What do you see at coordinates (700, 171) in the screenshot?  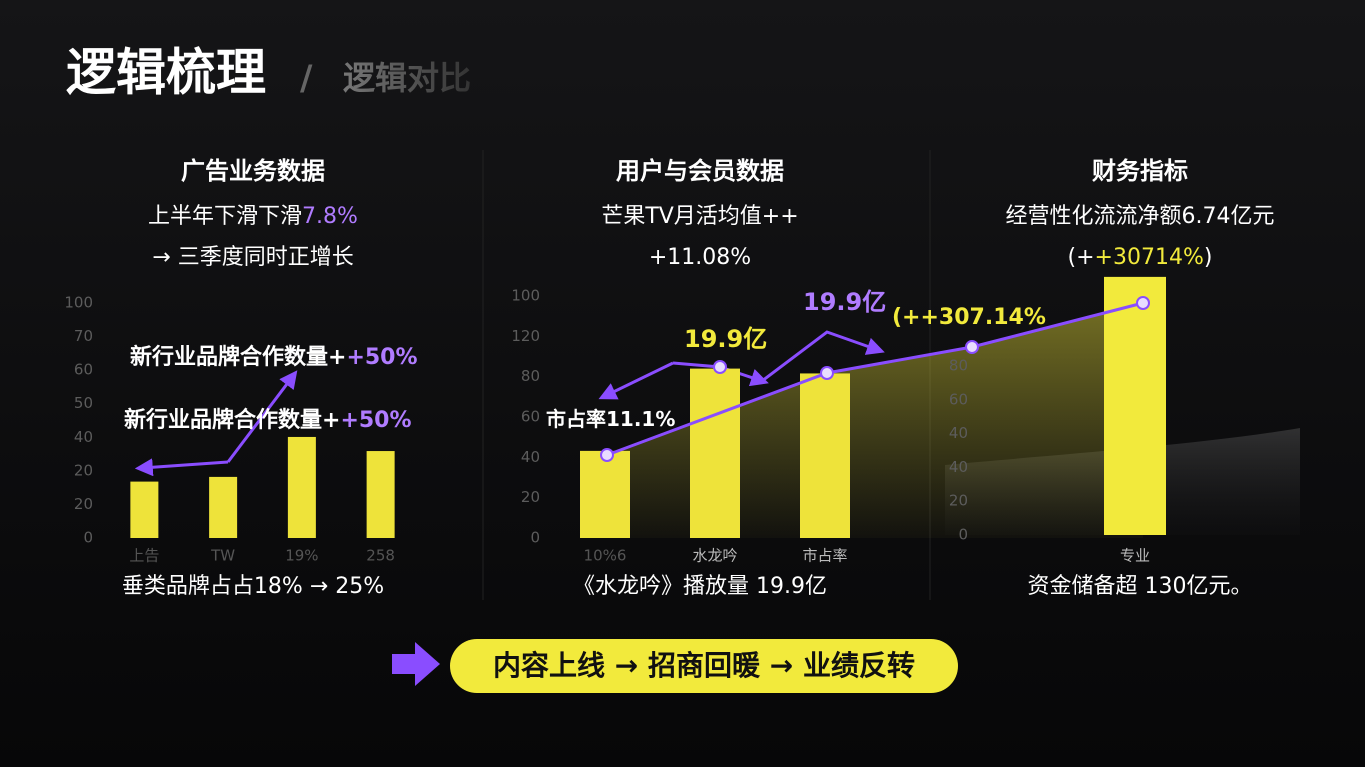 I see `chart-title: 用户与会员数据` at bounding box center [700, 171].